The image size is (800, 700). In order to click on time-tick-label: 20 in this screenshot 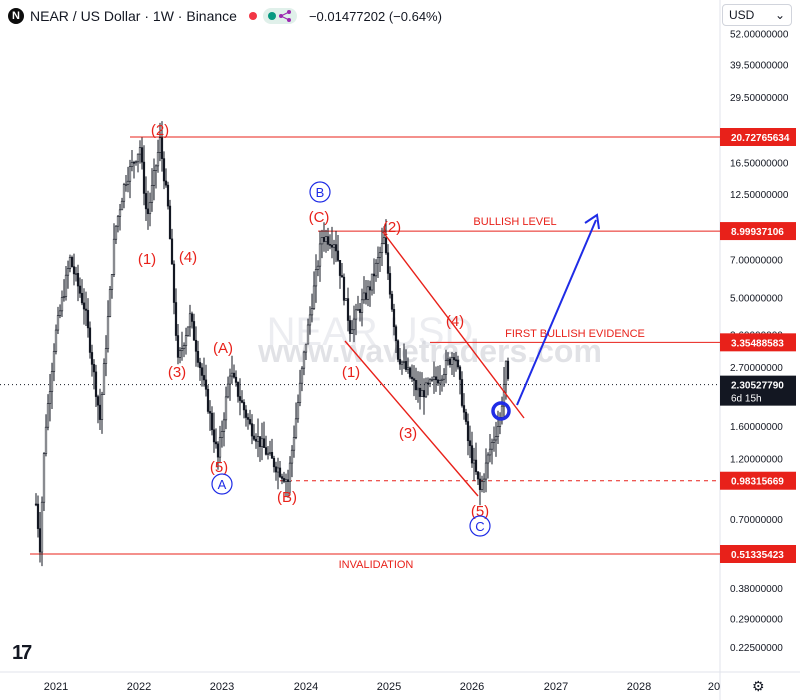, I will do `click(714, 687)`.